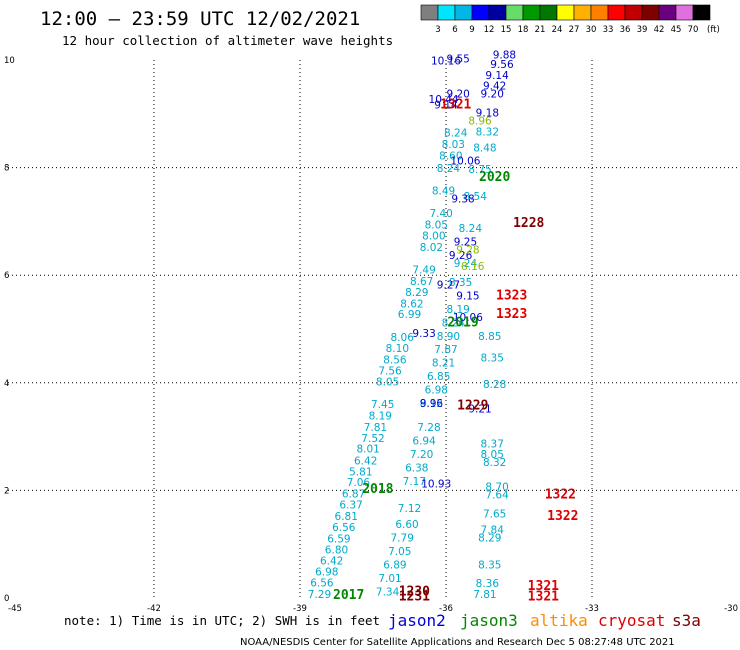  What do you see at coordinates (502, 65) in the screenshot?
I see `wave-height-point: 9.56` at bounding box center [502, 65].